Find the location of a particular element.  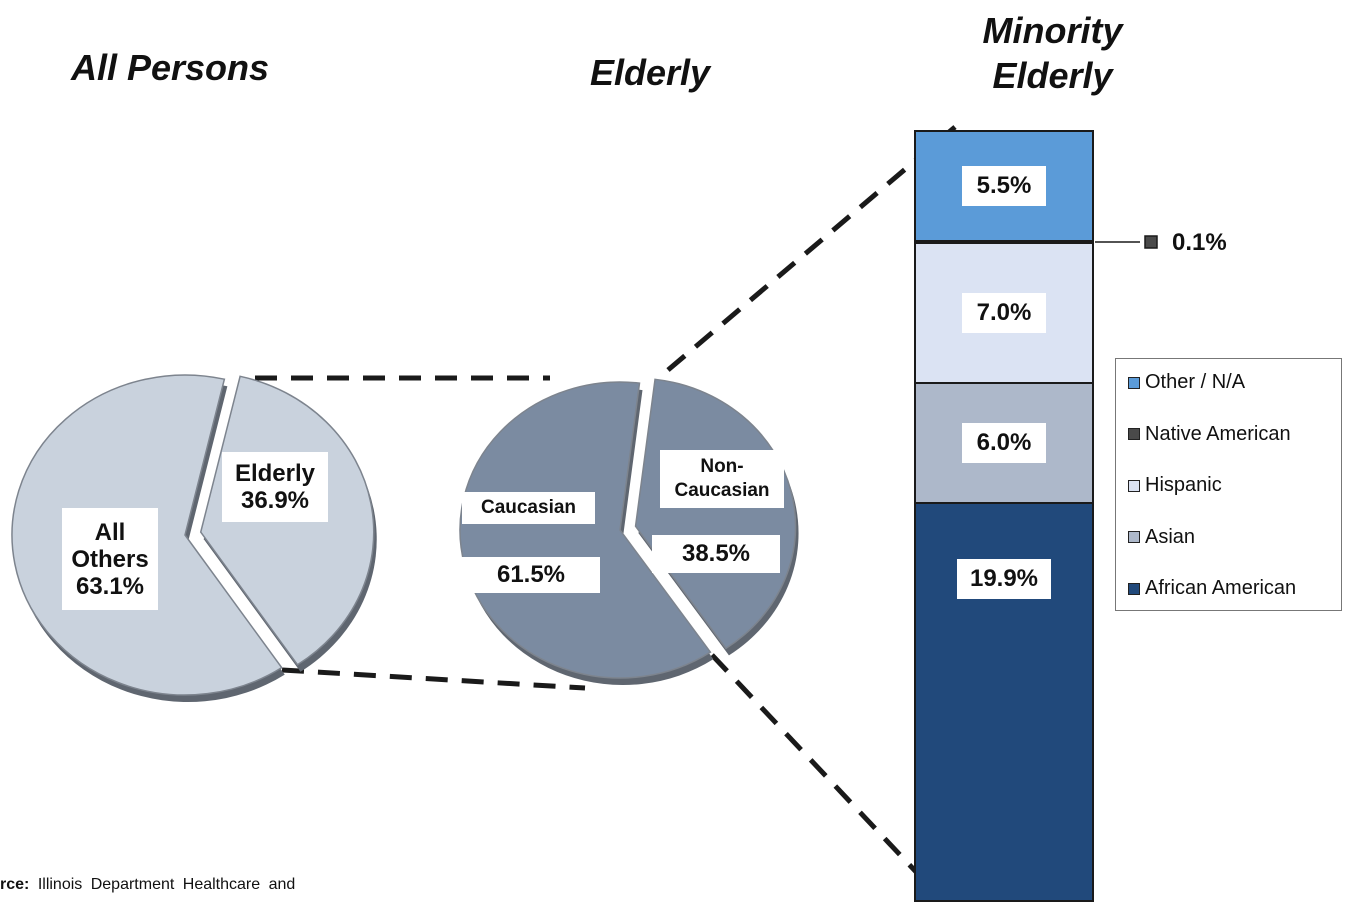

bar-value-label: 0.1% is located at coordinates (1199, 242).